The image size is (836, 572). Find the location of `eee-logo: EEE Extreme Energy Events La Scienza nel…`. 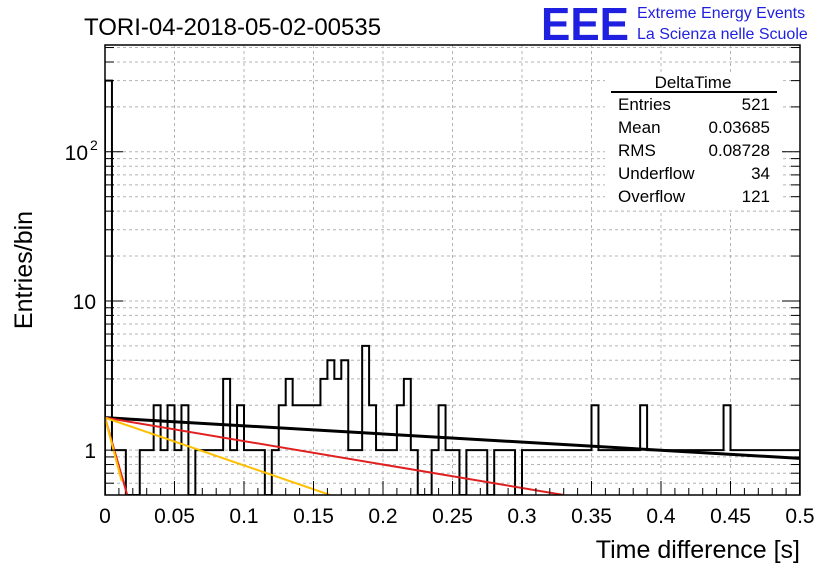

eee-logo: EEE Extreme Energy Events La Scienza nel… is located at coordinates (674, 25).